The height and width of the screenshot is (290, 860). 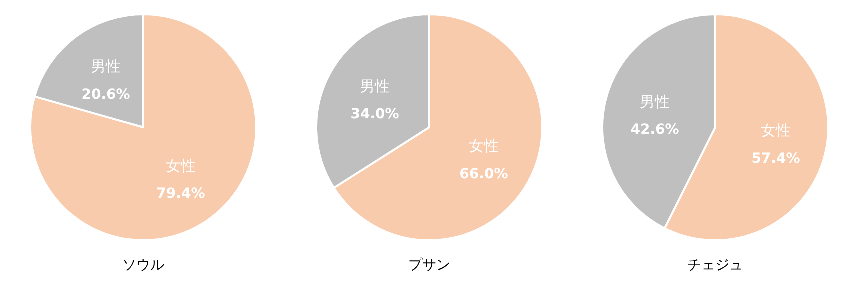 I want to click on text: プサン, so click(x=429, y=265).